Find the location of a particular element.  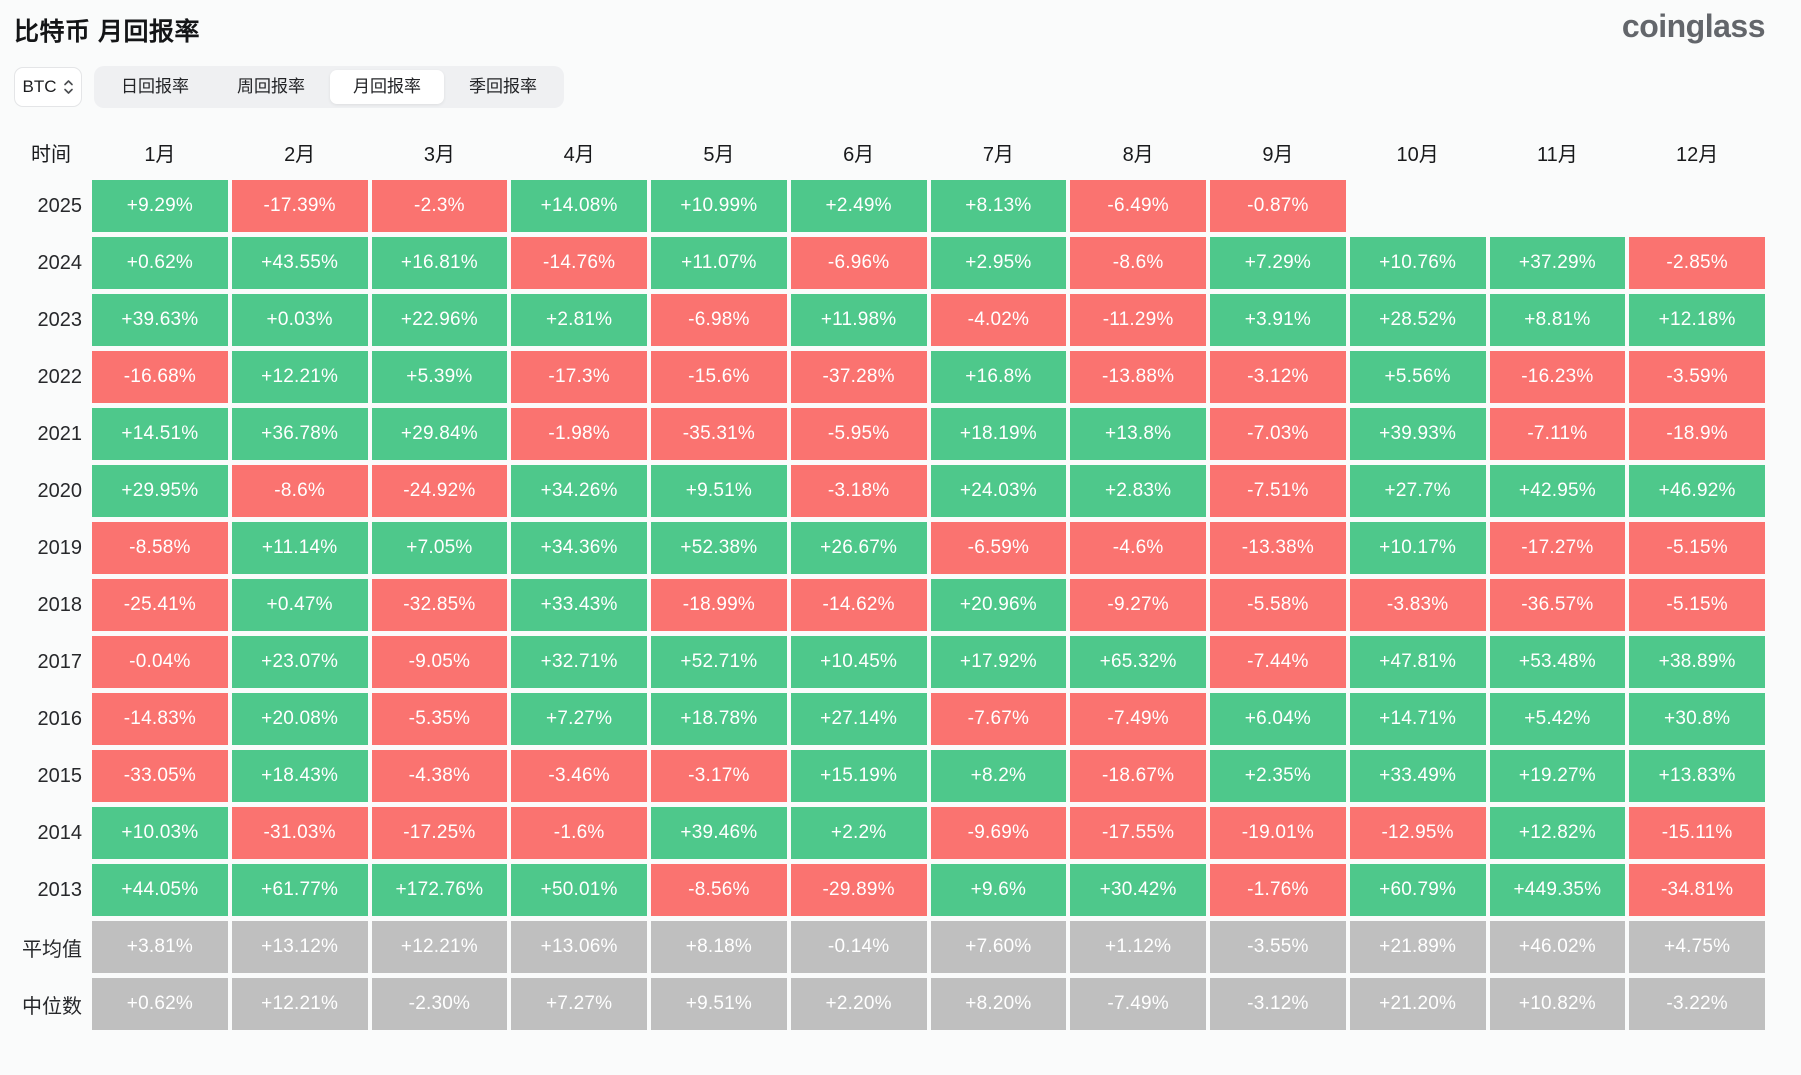

return-cell: +7.27% is located at coordinates (579, 1004).